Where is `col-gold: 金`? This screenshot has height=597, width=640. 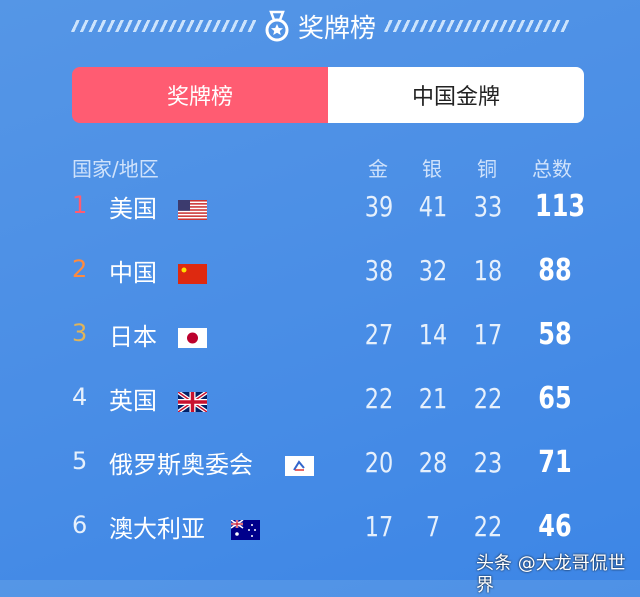
col-gold: 金 is located at coordinates (378, 169).